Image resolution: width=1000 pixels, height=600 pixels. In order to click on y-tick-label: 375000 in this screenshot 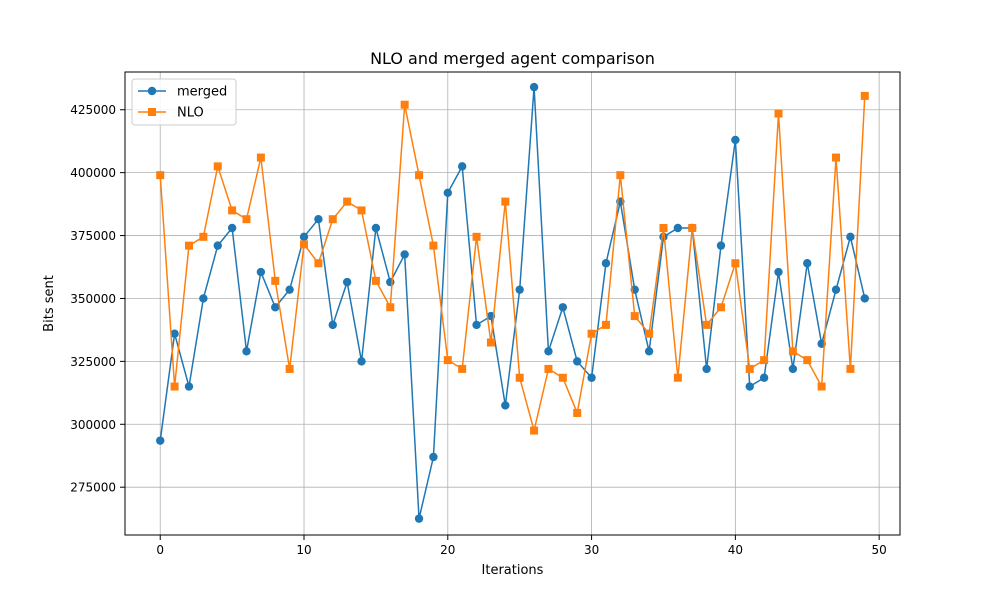, I will do `click(93, 236)`.